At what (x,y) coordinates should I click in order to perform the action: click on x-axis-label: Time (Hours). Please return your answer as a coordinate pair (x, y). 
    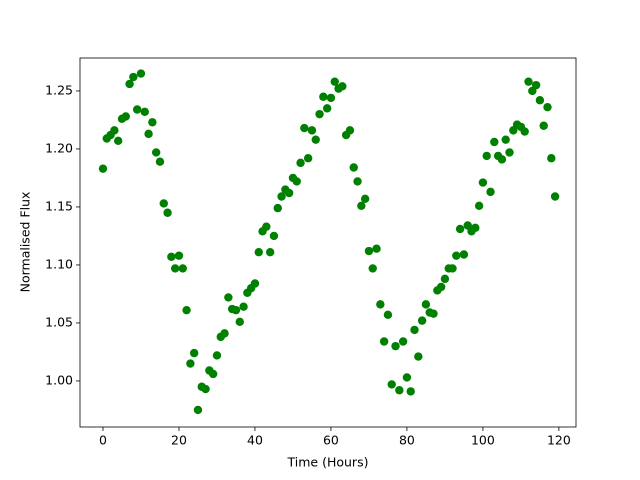
    Looking at the image, I should click on (328, 462).